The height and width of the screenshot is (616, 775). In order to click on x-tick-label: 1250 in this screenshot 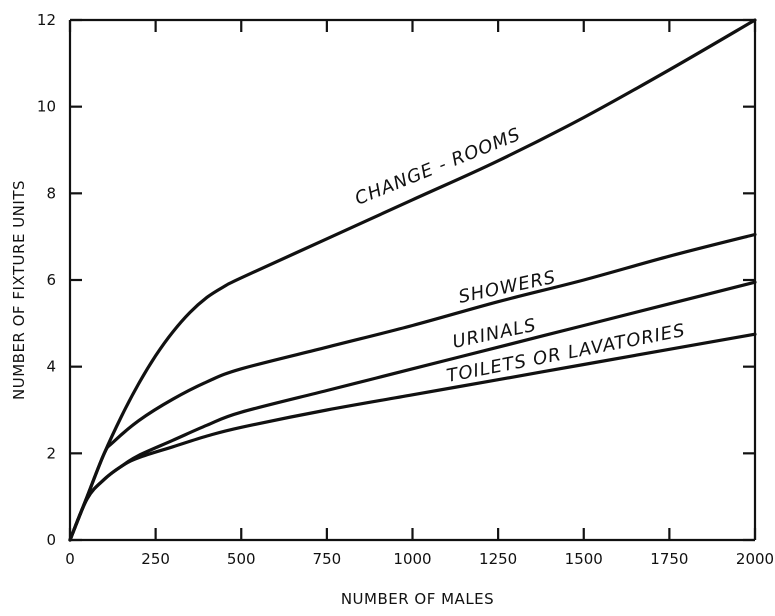, I will do `click(498, 559)`.